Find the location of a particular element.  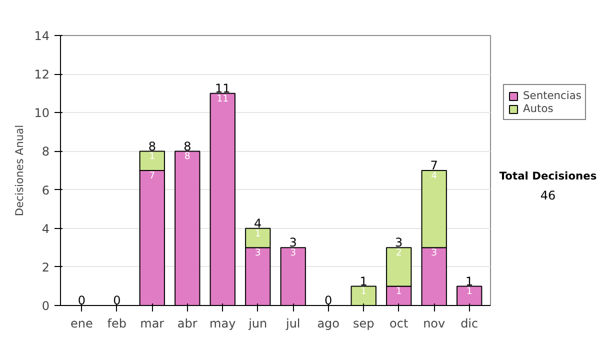

x-tick-label: sep is located at coordinates (363, 323).